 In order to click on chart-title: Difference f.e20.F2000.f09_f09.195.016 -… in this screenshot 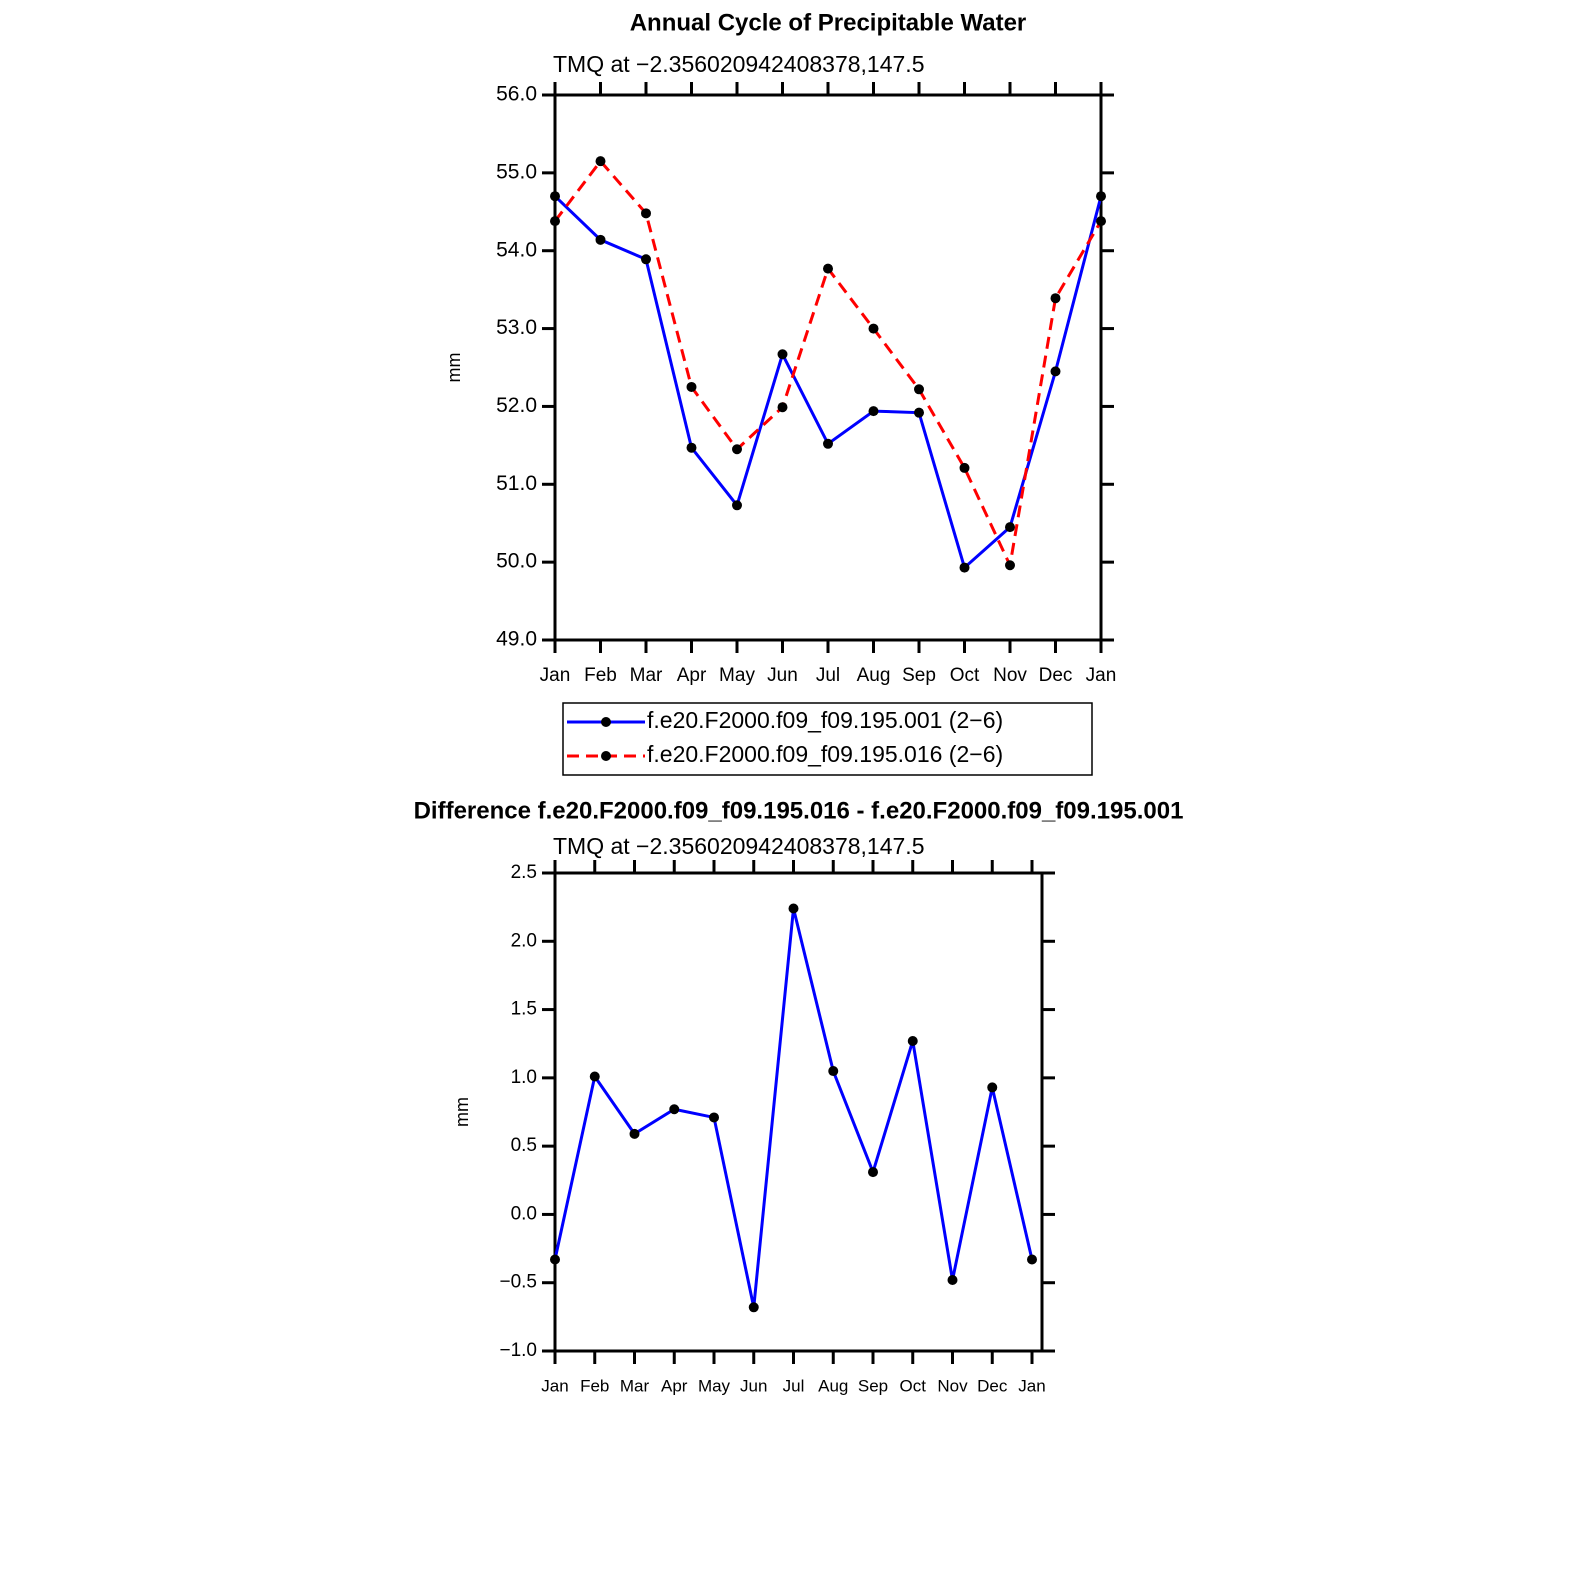, I will do `click(799, 810)`.